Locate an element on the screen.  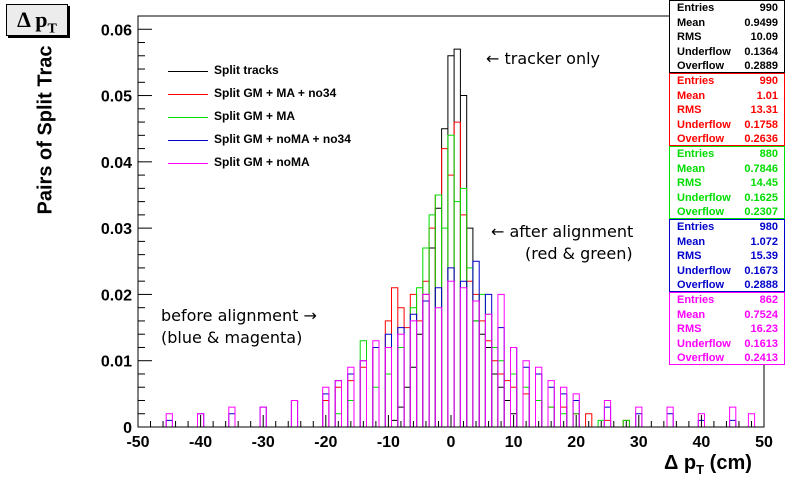
stats-value: 0.7524 is located at coordinates (761, 314).